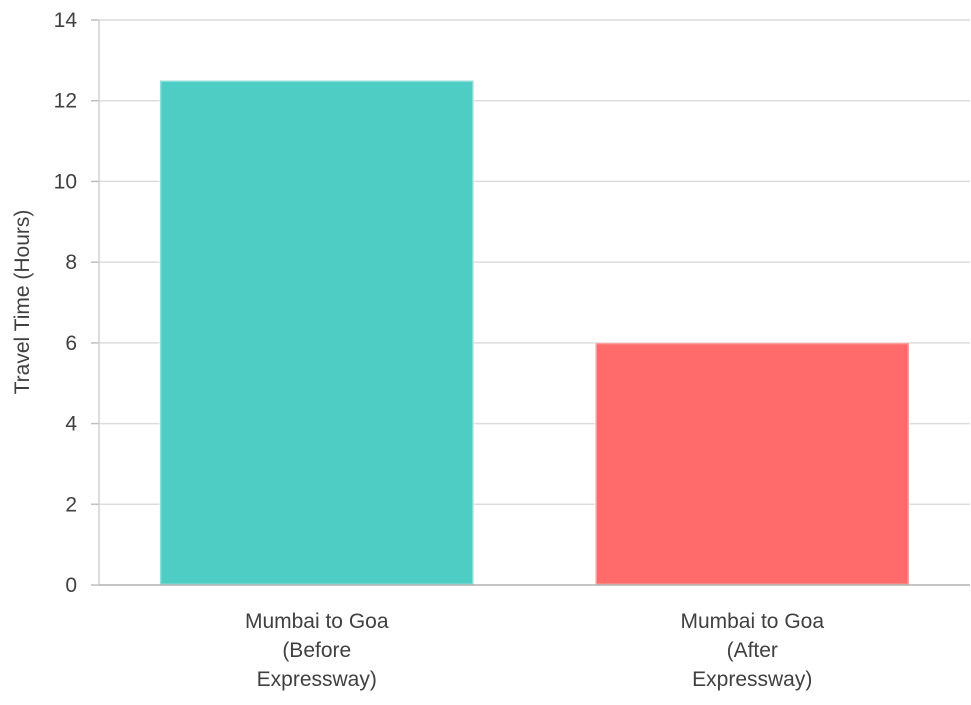 The width and height of the screenshot is (971, 705). What do you see at coordinates (66, 303) in the screenshot?
I see `y-tick-labels: 0 2 4 6 8 10 12 14` at bounding box center [66, 303].